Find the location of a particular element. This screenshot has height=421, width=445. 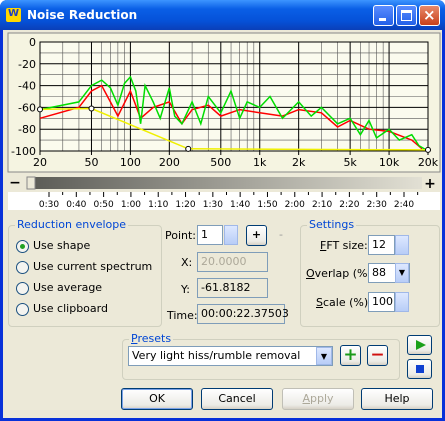

envelope-group: Reduction envelope is located at coordinates (85, 272).